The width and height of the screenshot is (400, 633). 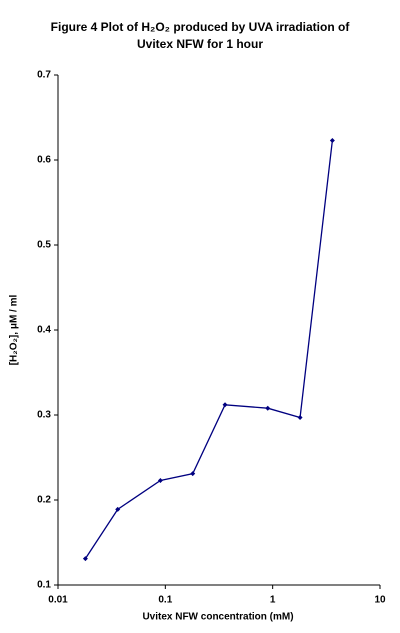 What do you see at coordinates (44, 500) in the screenshot?
I see `y-tick-label: 0.2` at bounding box center [44, 500].